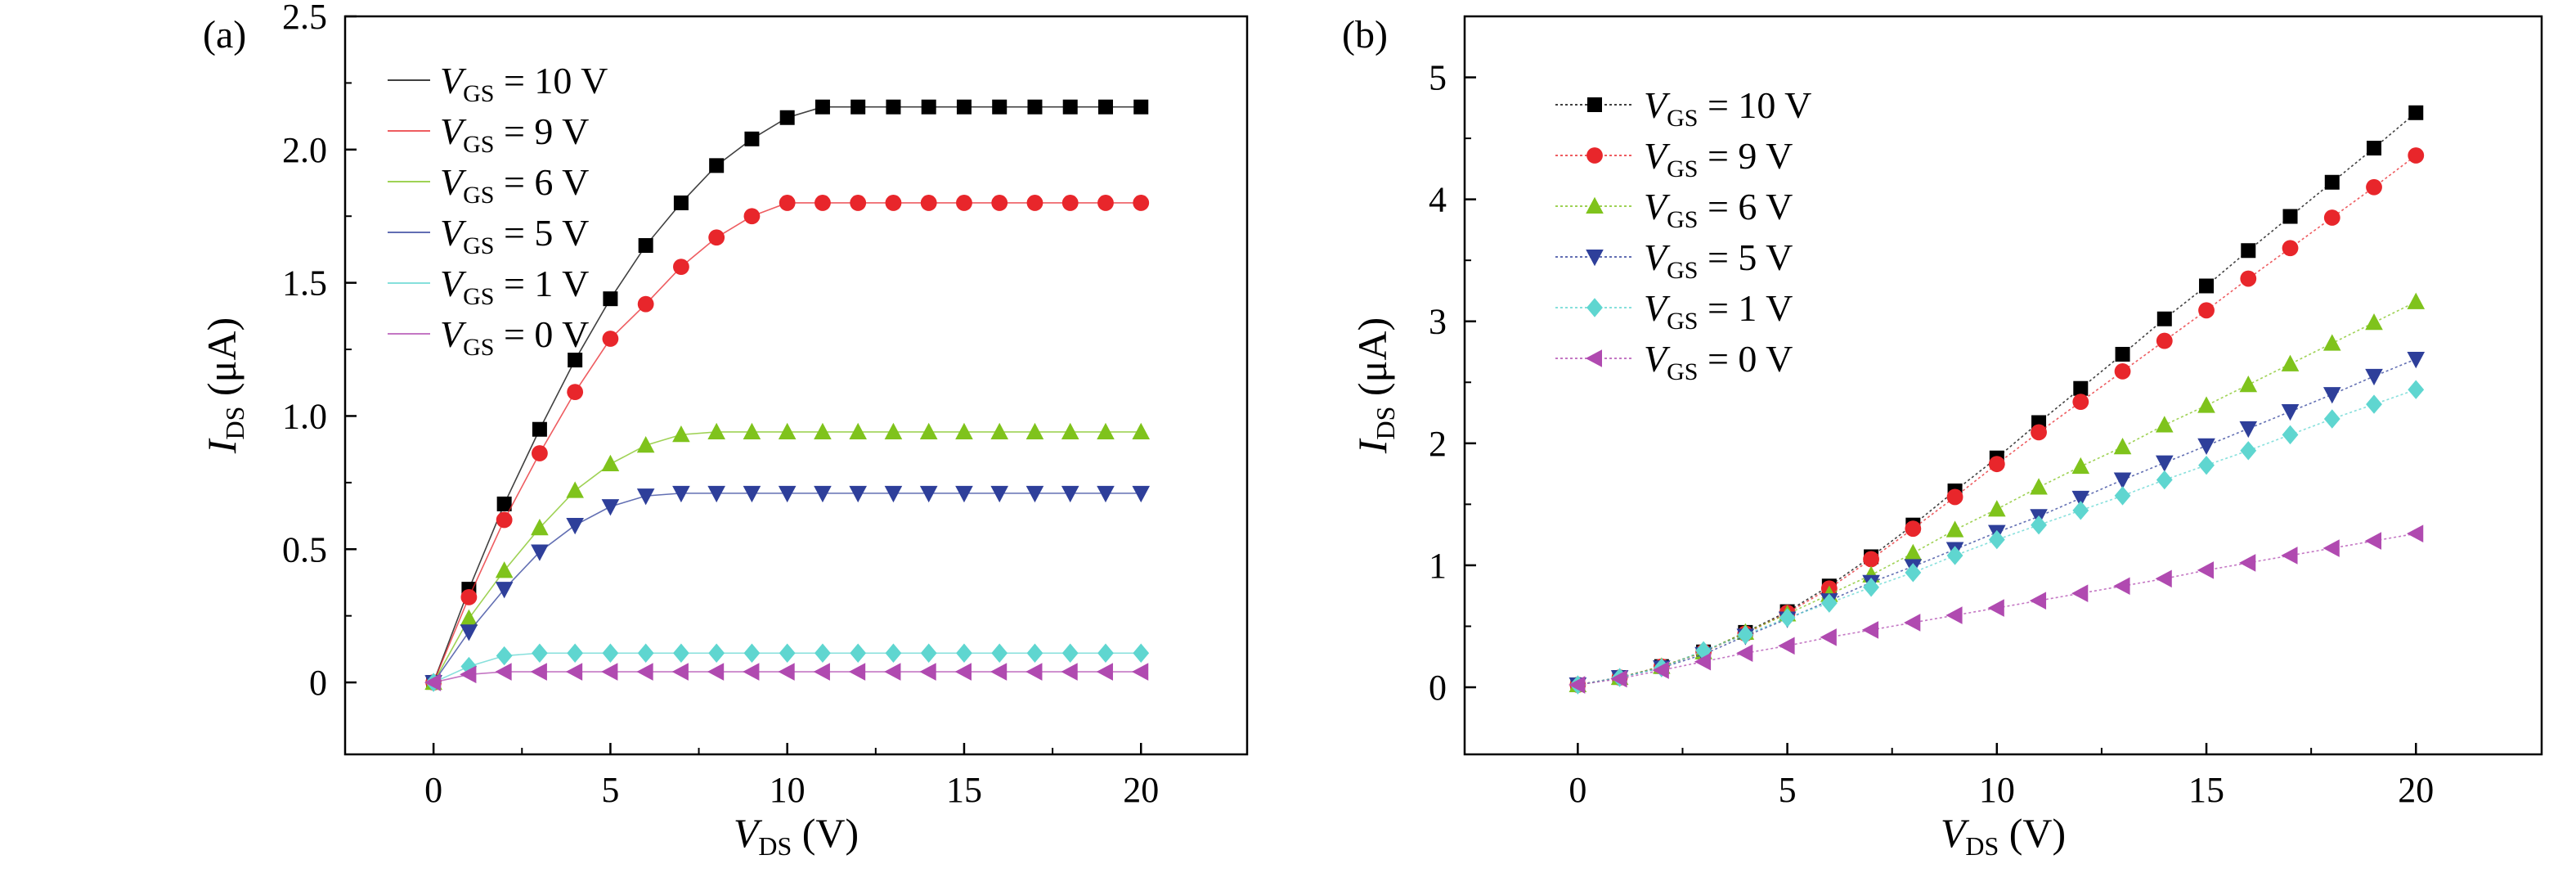 The height and width of the screenshot is (873, 2576). What do you see at coordinates (1718, 311) in the screenshot?
I see `legend-label: VGS = 1 V` at bounding box center [1718, 311].